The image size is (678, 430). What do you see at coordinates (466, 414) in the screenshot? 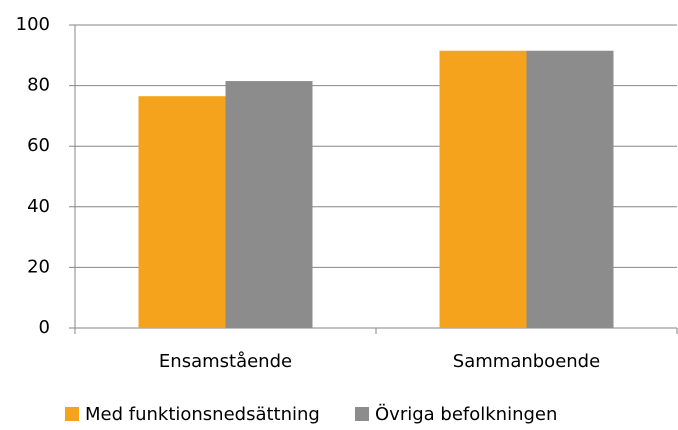
I see `legend-label: Övriga befolkningen` at bounding box center [466, 414].